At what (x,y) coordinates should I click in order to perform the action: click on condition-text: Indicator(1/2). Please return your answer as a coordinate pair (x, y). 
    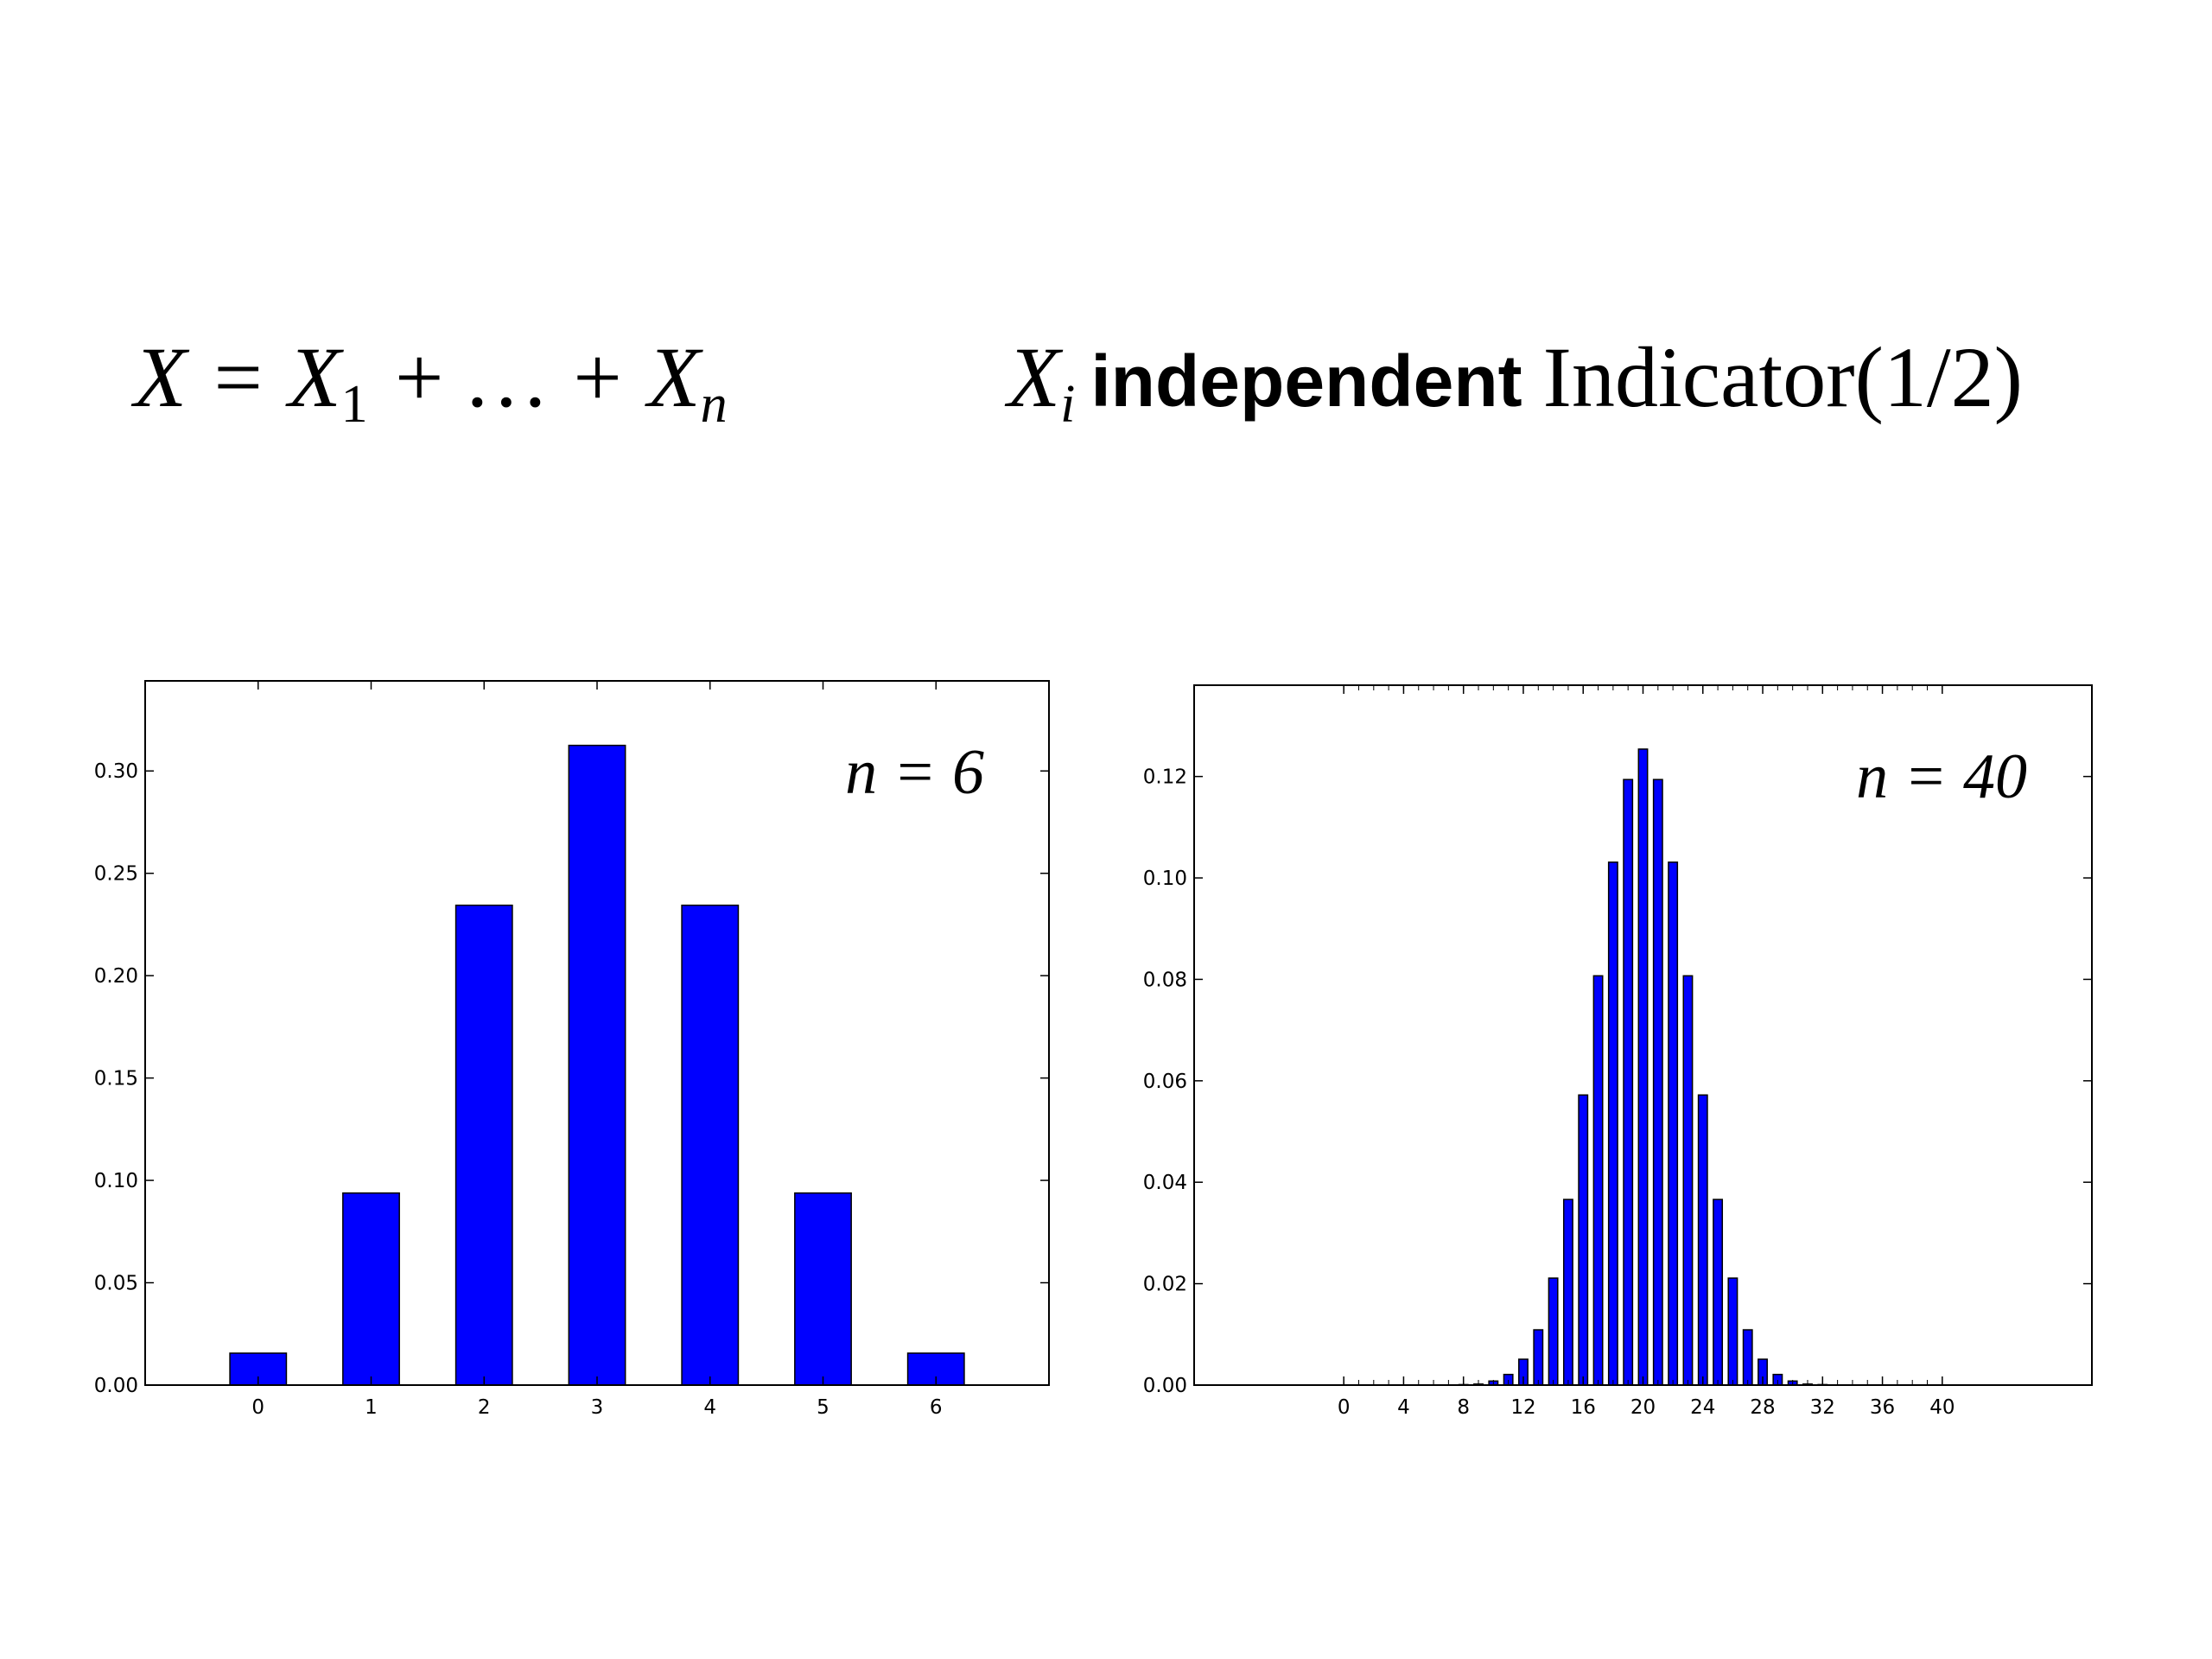
    Looking at the image, I should click on (1783, 377).